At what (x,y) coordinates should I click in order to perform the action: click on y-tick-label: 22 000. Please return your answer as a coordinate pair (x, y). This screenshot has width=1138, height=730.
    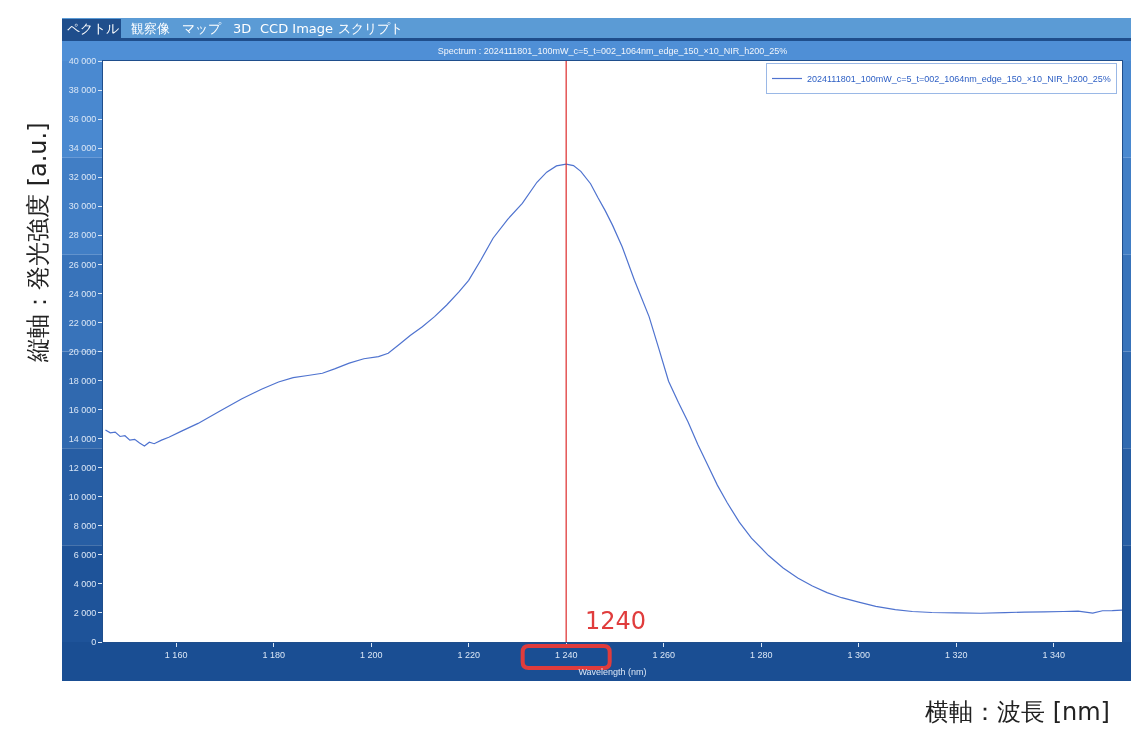
    Looking at the image, I should click on (82, 322).